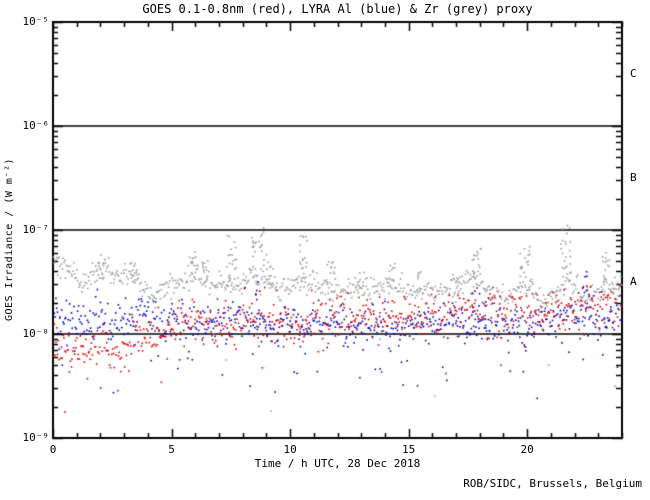 Image resolution: width=650 pixels, height=500 pixels. What do you see at coordinates (9, 240) in the screenshot?
I see `y-axis-title: GOES Irradiance / (W m⁻²)` at bounding box center [9, 240].